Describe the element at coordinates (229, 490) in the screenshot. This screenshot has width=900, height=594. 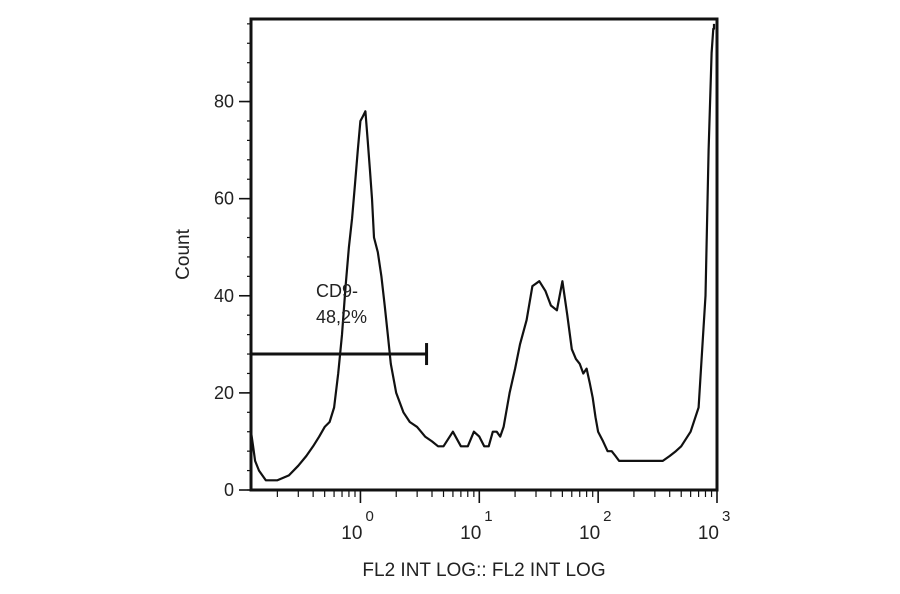
I see `y-tick-label: 0` at that location.